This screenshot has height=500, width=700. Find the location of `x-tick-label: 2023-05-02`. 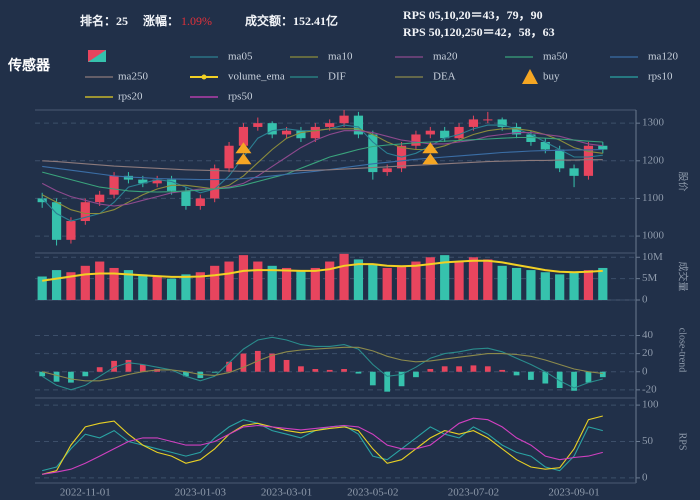

x-tick-label: 2023-05-02 is located at coordinates (372, 493).